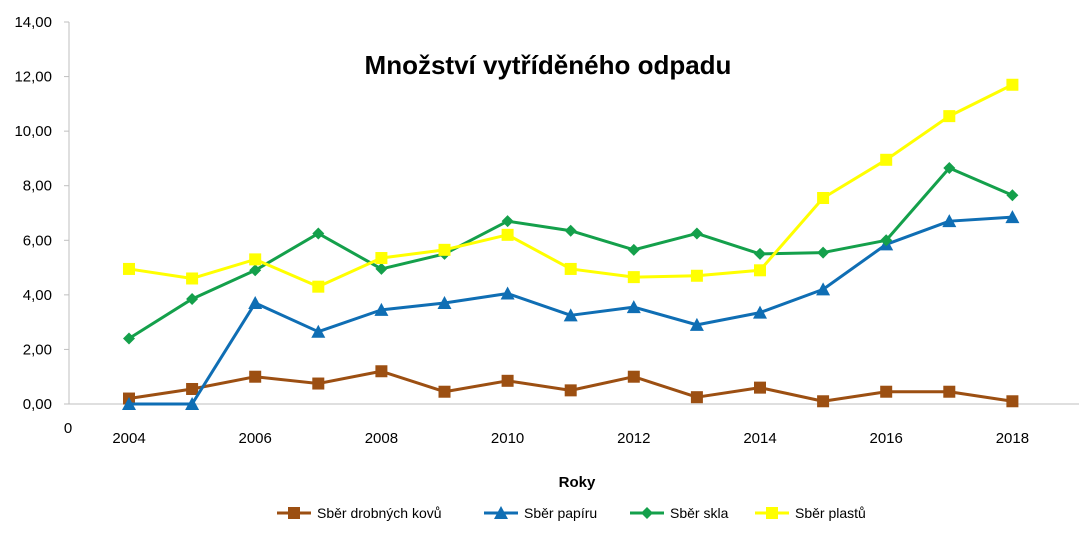 The width and height of the screenshot is (1079, 538). Describe the element at coordinates (633, 438) in the screenshot. I see `x-tick-label: 2012` at that location.